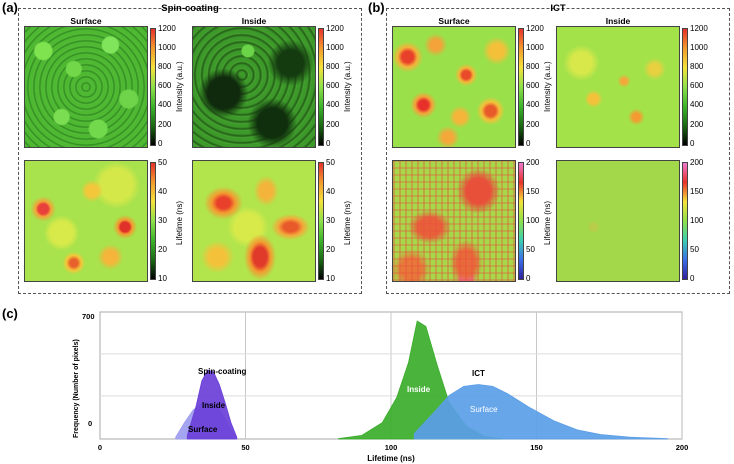 This screenshot has height=464, width=734. Describe the element at coordinates (254, 87) in the screenshot. I see `spin-coating-inside-intensity-map` at that location.